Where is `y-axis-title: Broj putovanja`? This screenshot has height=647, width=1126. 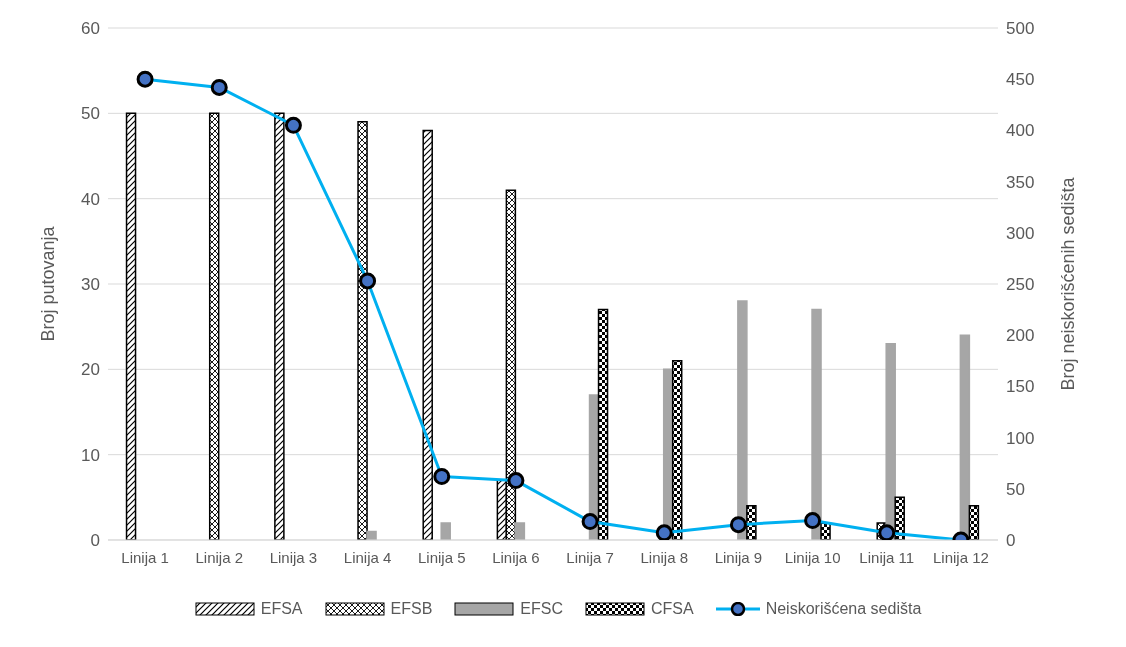 y-axis-title: Broj putovanja is located at coordinates (48, 283).